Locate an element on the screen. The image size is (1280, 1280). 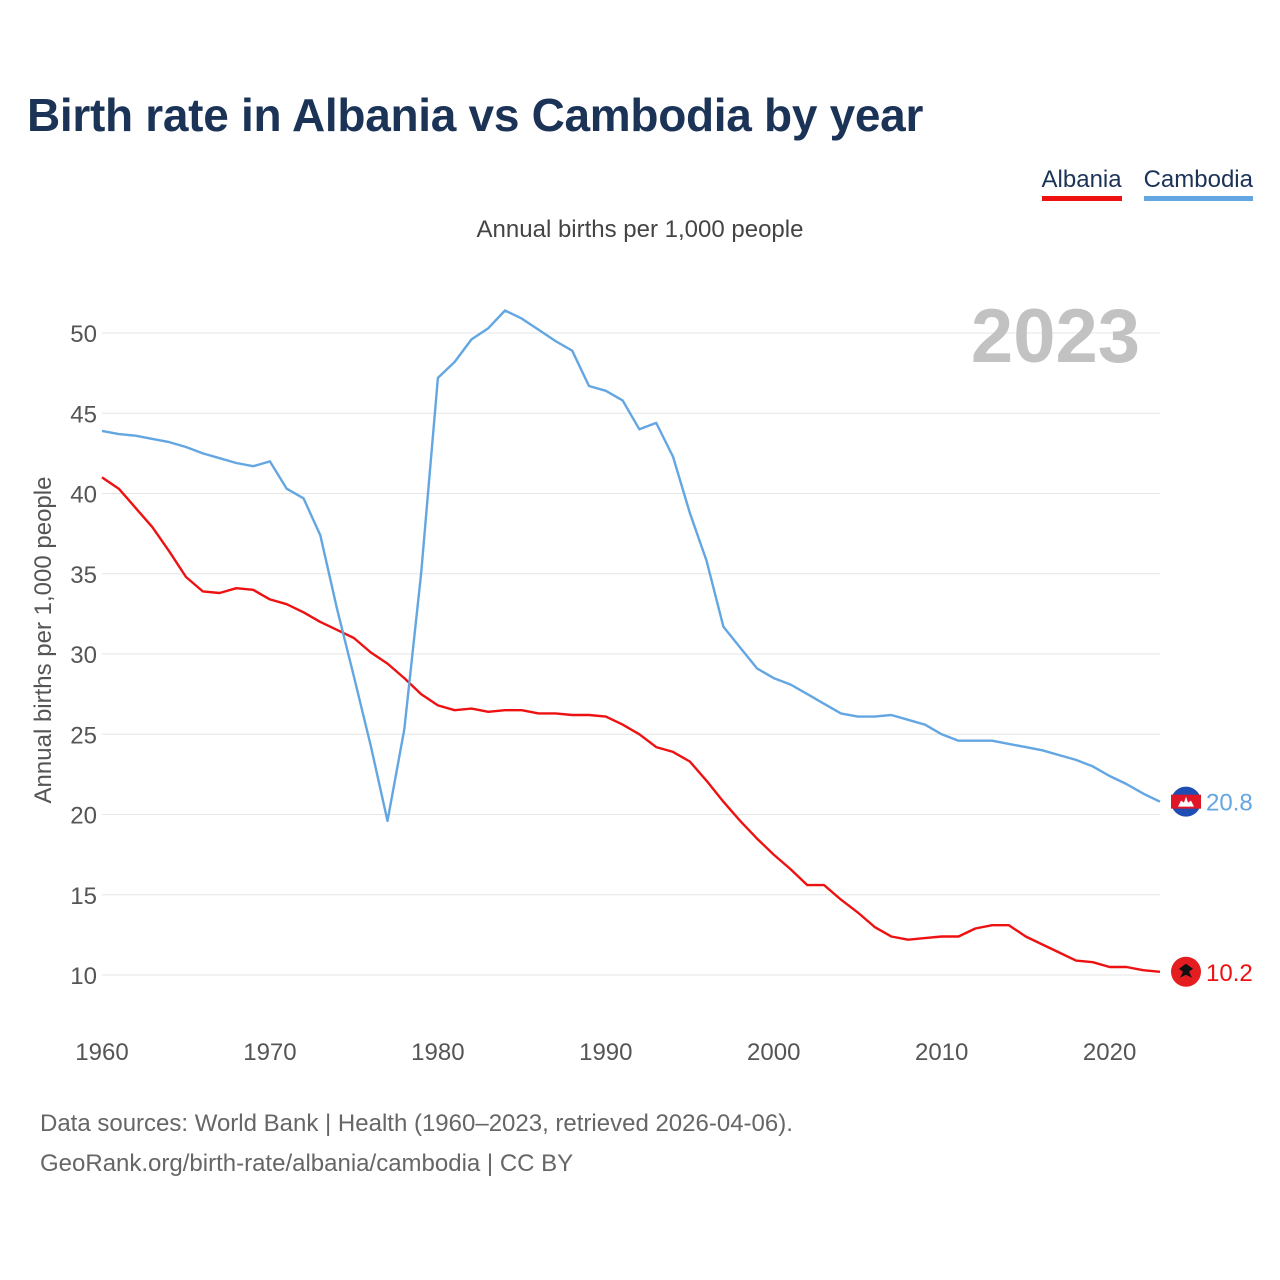
end-value-label-cambodia: 20.8 is located at coordinates (1229, 803).